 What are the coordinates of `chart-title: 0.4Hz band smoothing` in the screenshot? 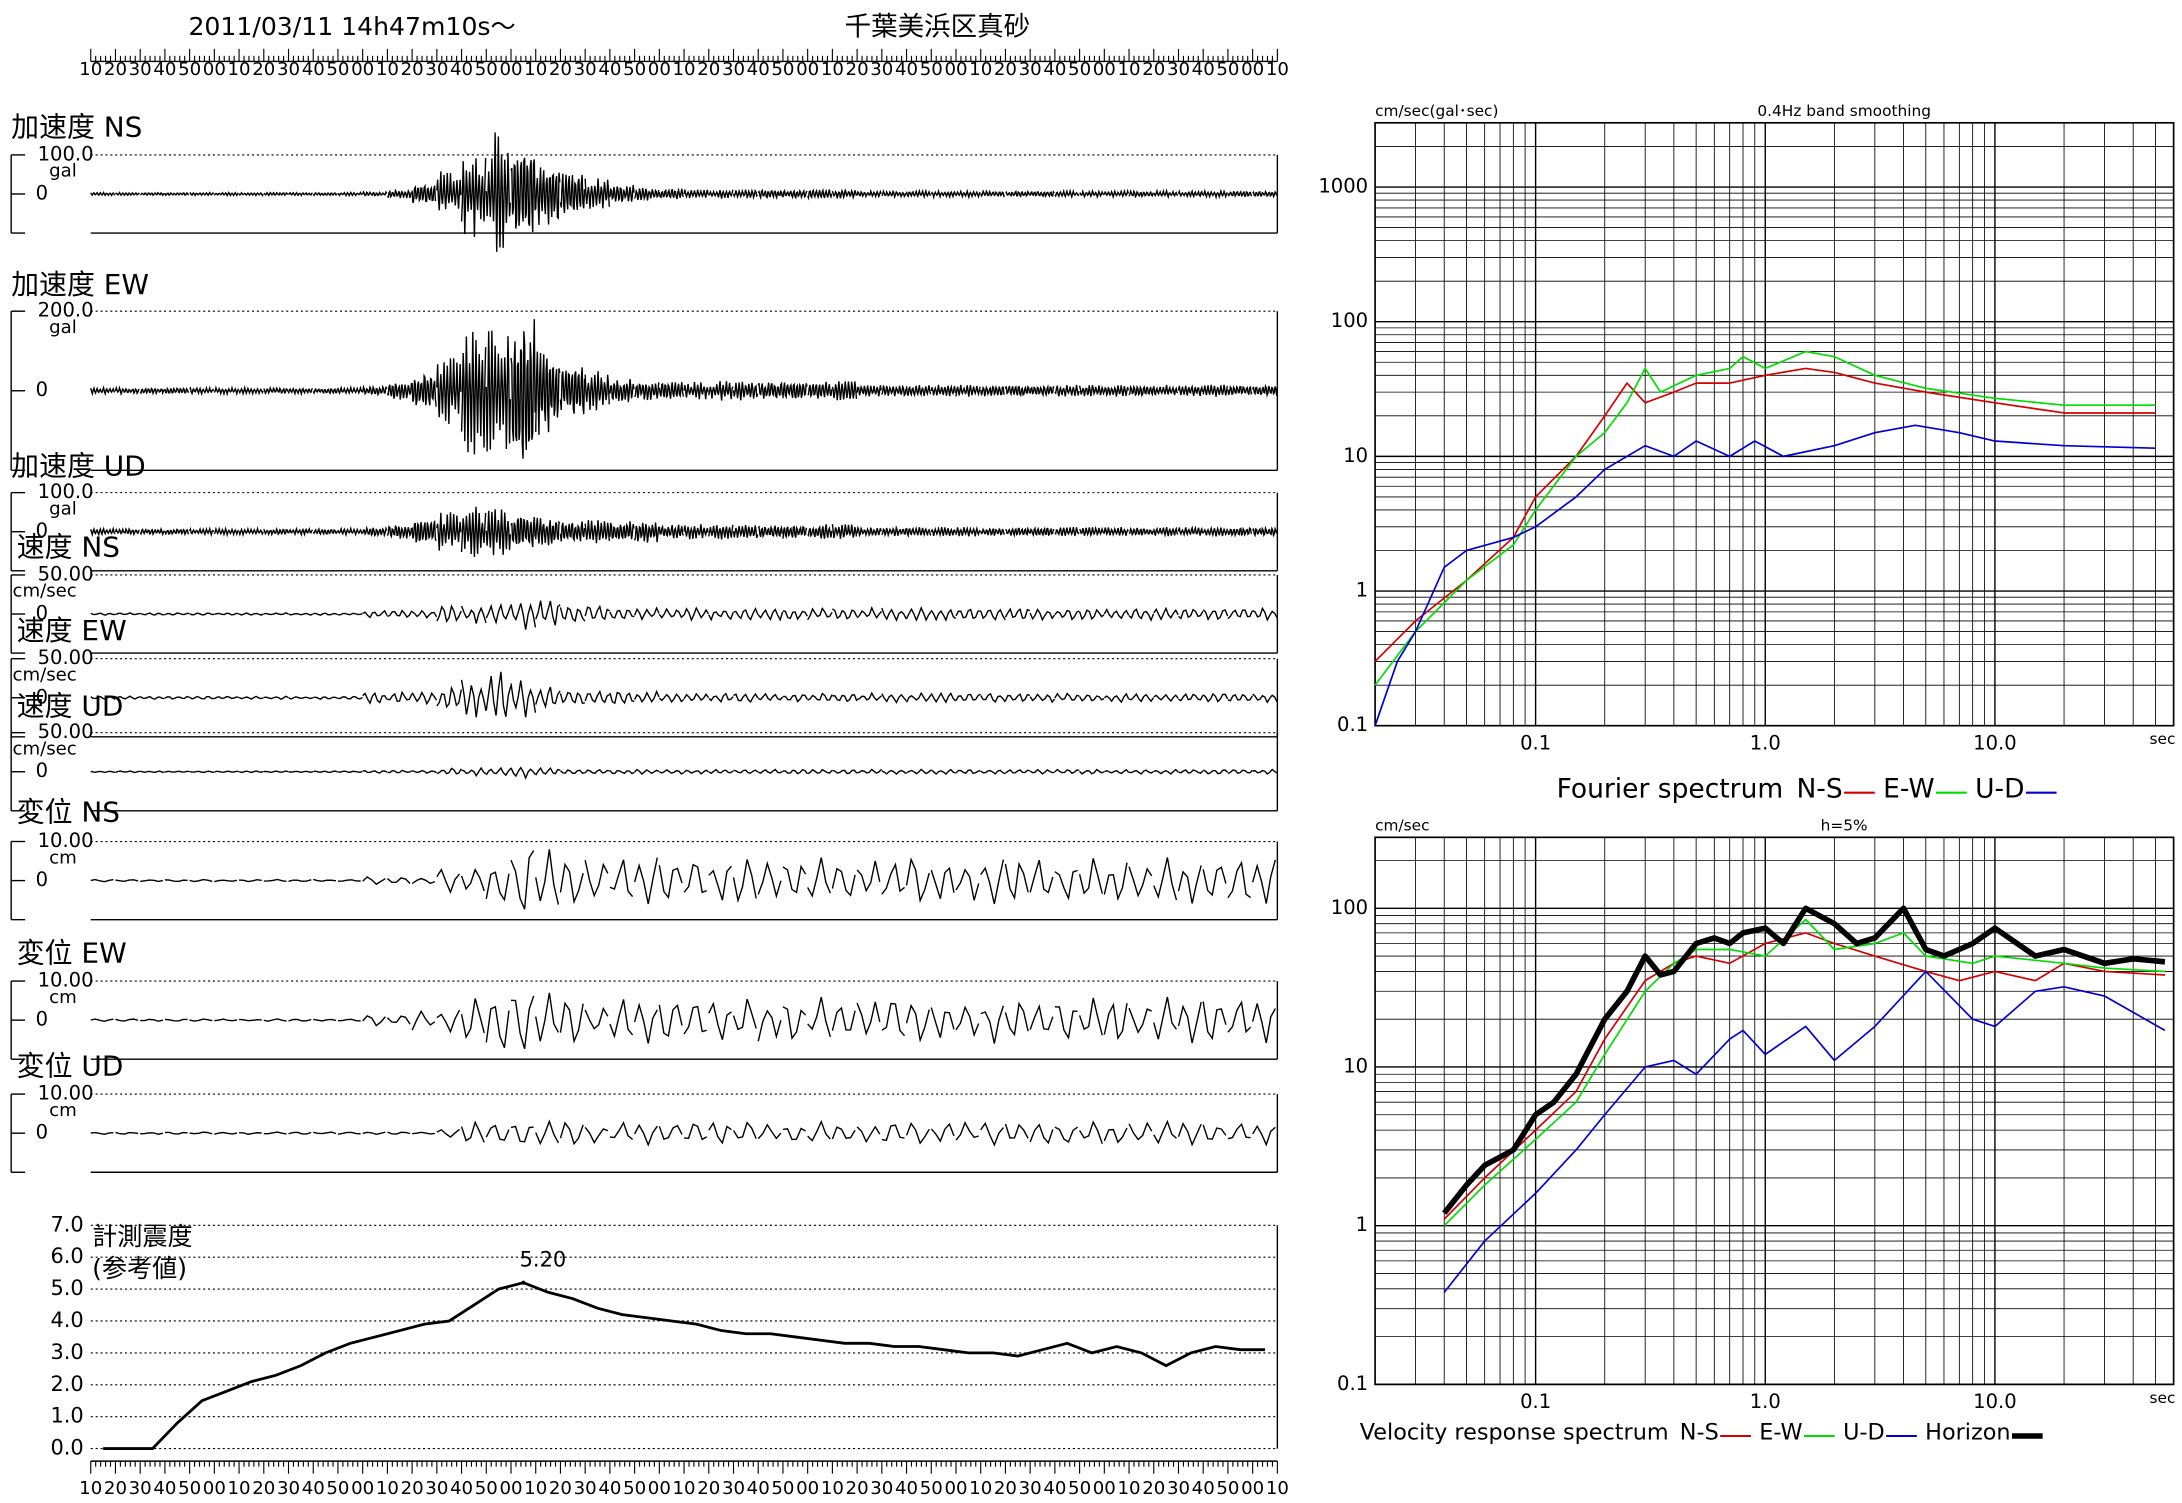 It's located at (1844, 111).